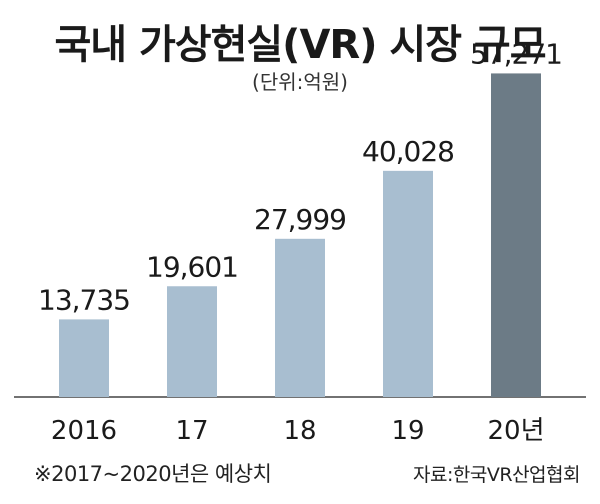 This screenshot has height=504, width=600. I want to click on category-label-1: 17, so click(191, 431).